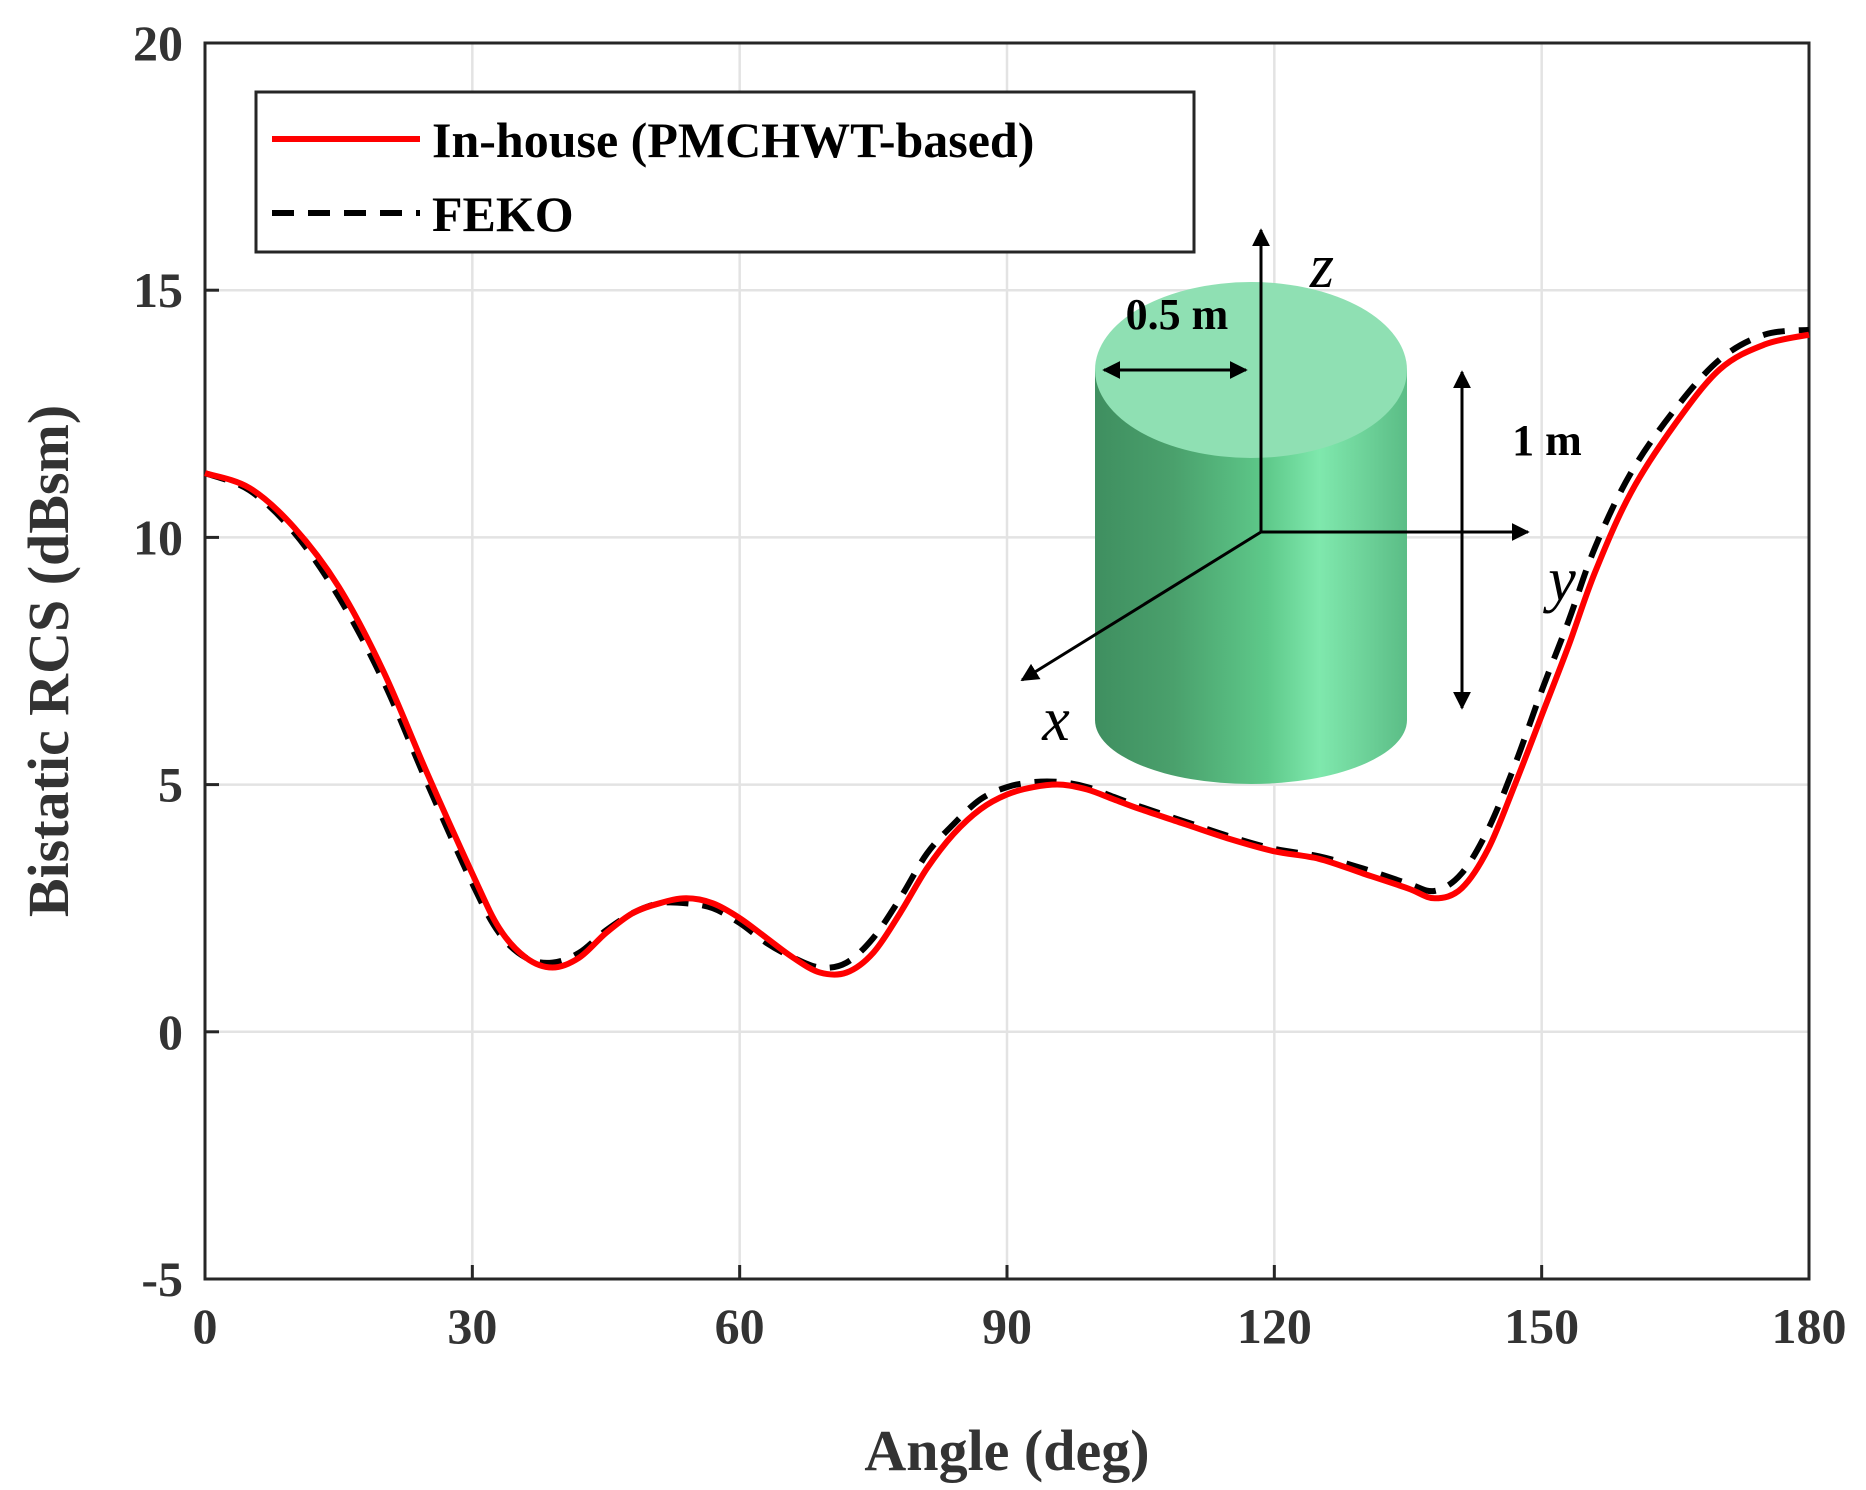 Image resolution: width=1866 pixels, height=1490 pixels. Describe the element at coordinates (1809, 1326) in the screenshot. I see `x-tick-label: 180` at that location.